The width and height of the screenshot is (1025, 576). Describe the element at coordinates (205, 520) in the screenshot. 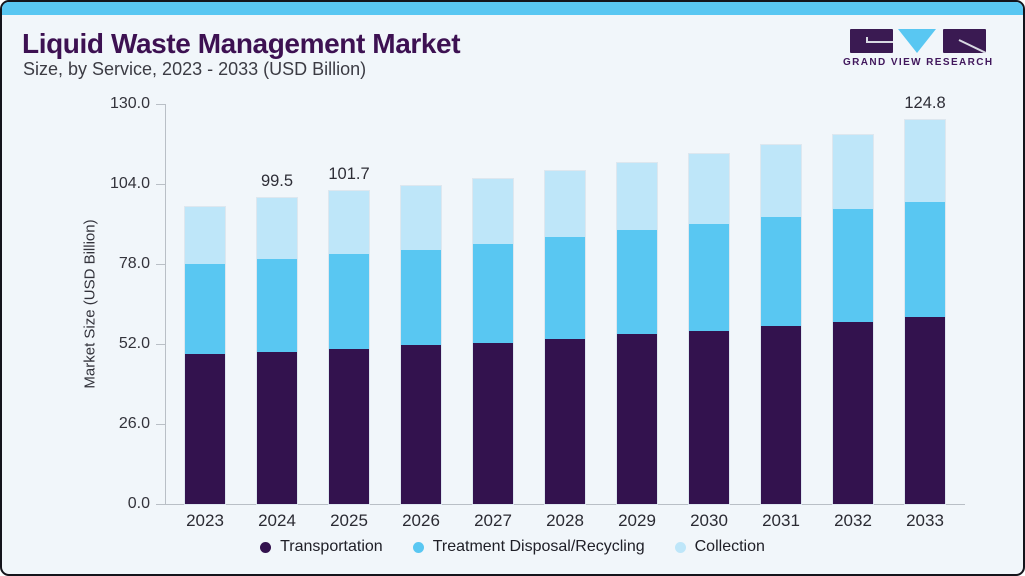

I see `x-tick-label: 2023` at that location.